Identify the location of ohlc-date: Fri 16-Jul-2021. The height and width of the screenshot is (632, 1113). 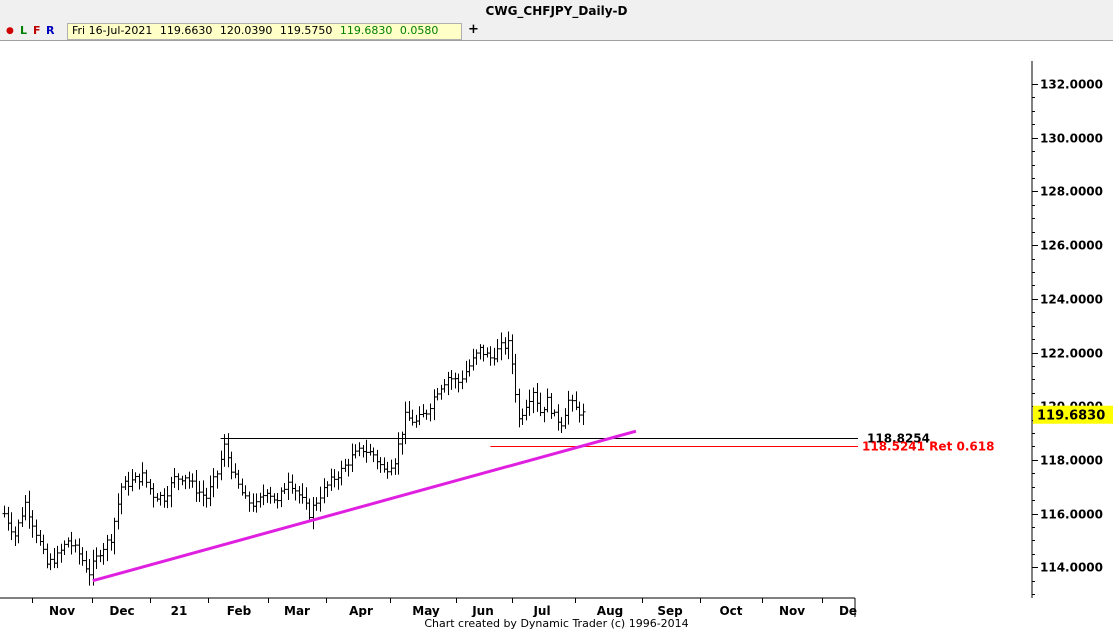
(112, 30).